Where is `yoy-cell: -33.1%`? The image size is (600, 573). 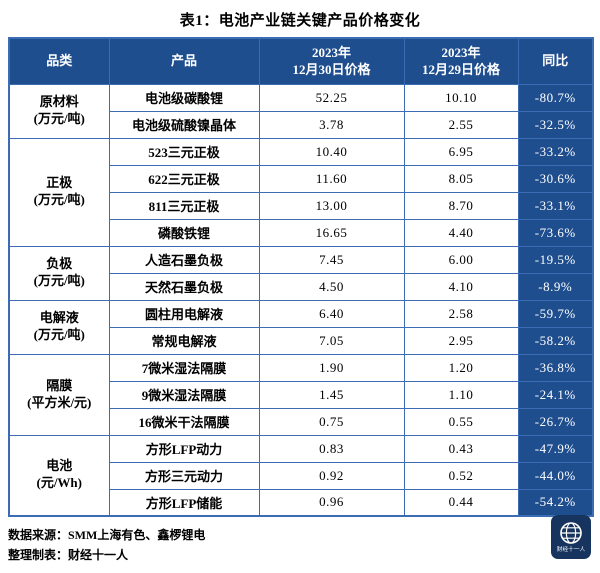
yoy-cell: -33.1% is located at coordinates (555, 205).